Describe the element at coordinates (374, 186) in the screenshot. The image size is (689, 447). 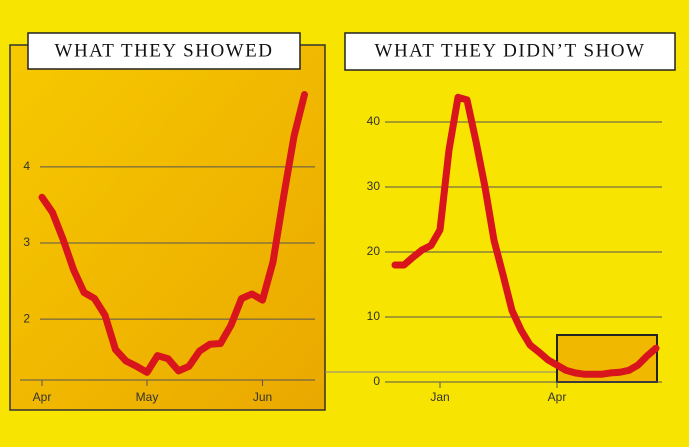
I see `y-tick-label: 30` at that location.